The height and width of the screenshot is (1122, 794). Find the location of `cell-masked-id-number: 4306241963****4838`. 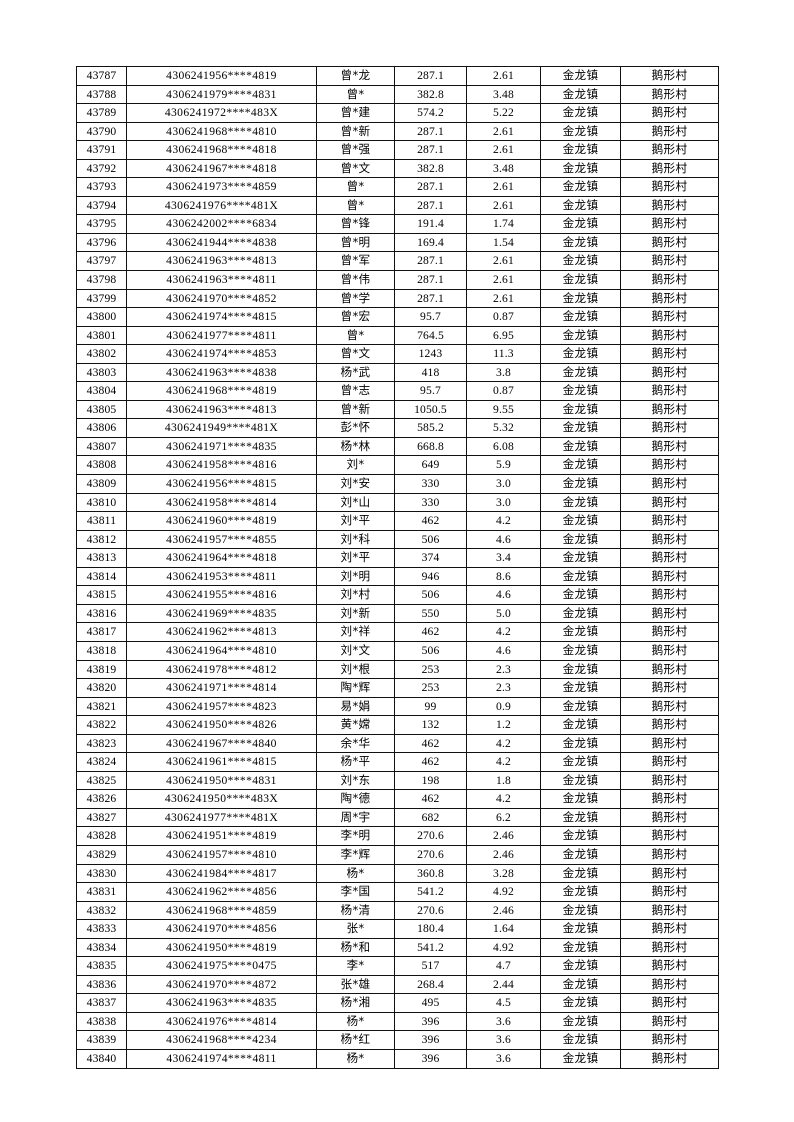

cell-masked-id-number: 4306241963****4838 is located at coordinates (221, 372).